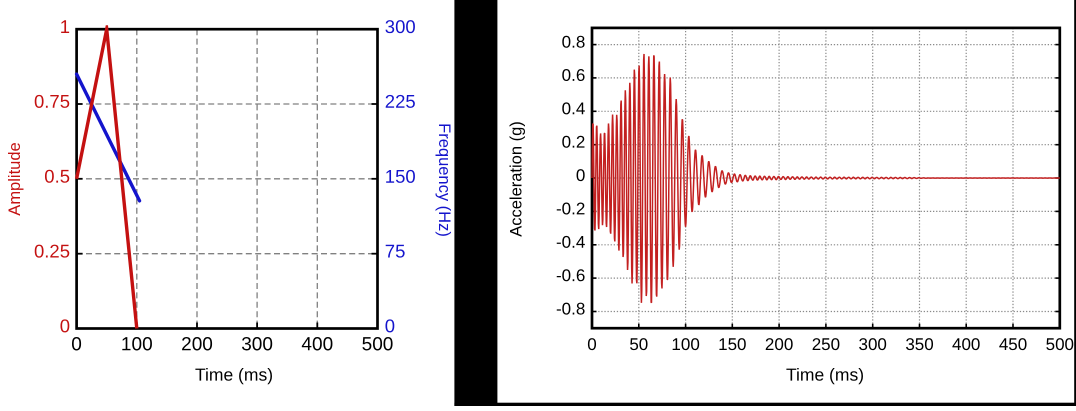 The height and width of the screenshot is (411, 1076). Describe the element at coordinates (57, 176) in the screenshot. I see `svg-text: 0.5` at that location.